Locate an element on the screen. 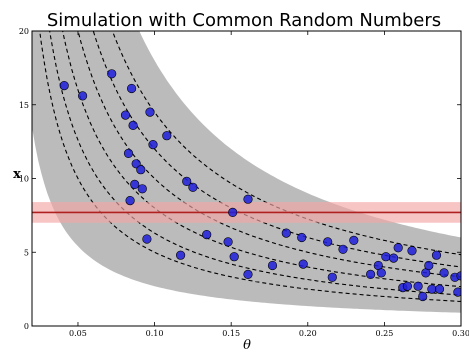  chart-title: Simulation with Common Random Numbers is located at coordinates (244, 20).